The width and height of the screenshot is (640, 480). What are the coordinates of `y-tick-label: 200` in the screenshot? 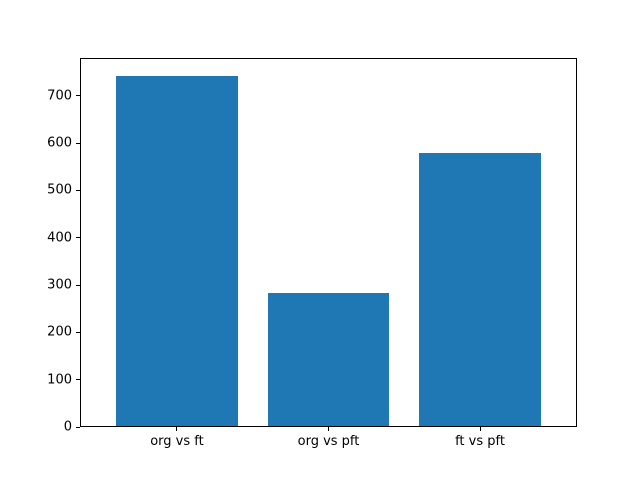 It's located at (59, 332).